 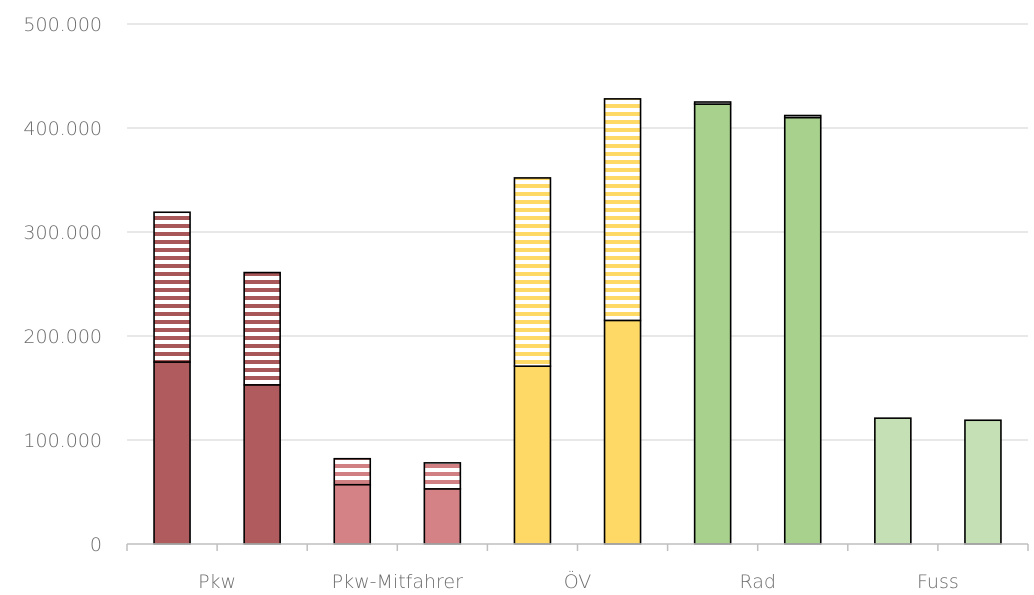 What do you see at coordinates (62, 25) in the screenshot?
I see `y-tick-label: 500.000` at bounding box center [62, 25].